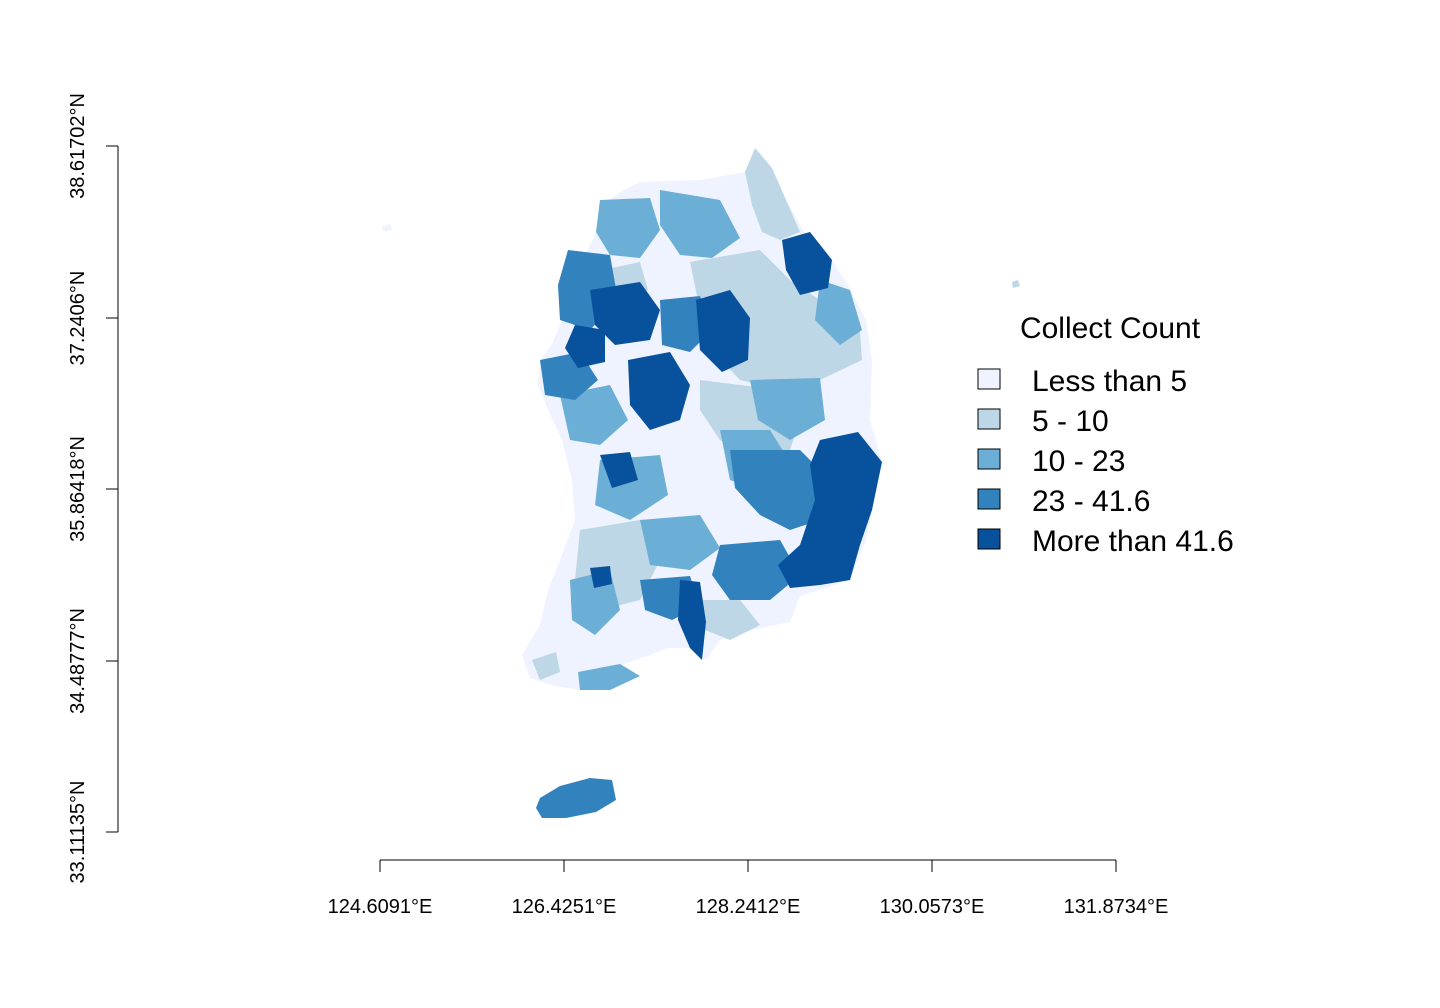  I want to click on region-north-central, so click(700, 224).